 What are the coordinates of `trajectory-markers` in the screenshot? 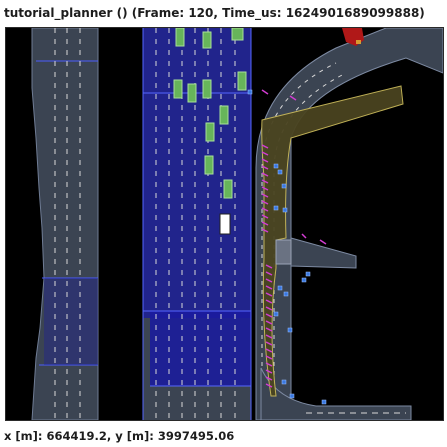 It's located at (294, 238).